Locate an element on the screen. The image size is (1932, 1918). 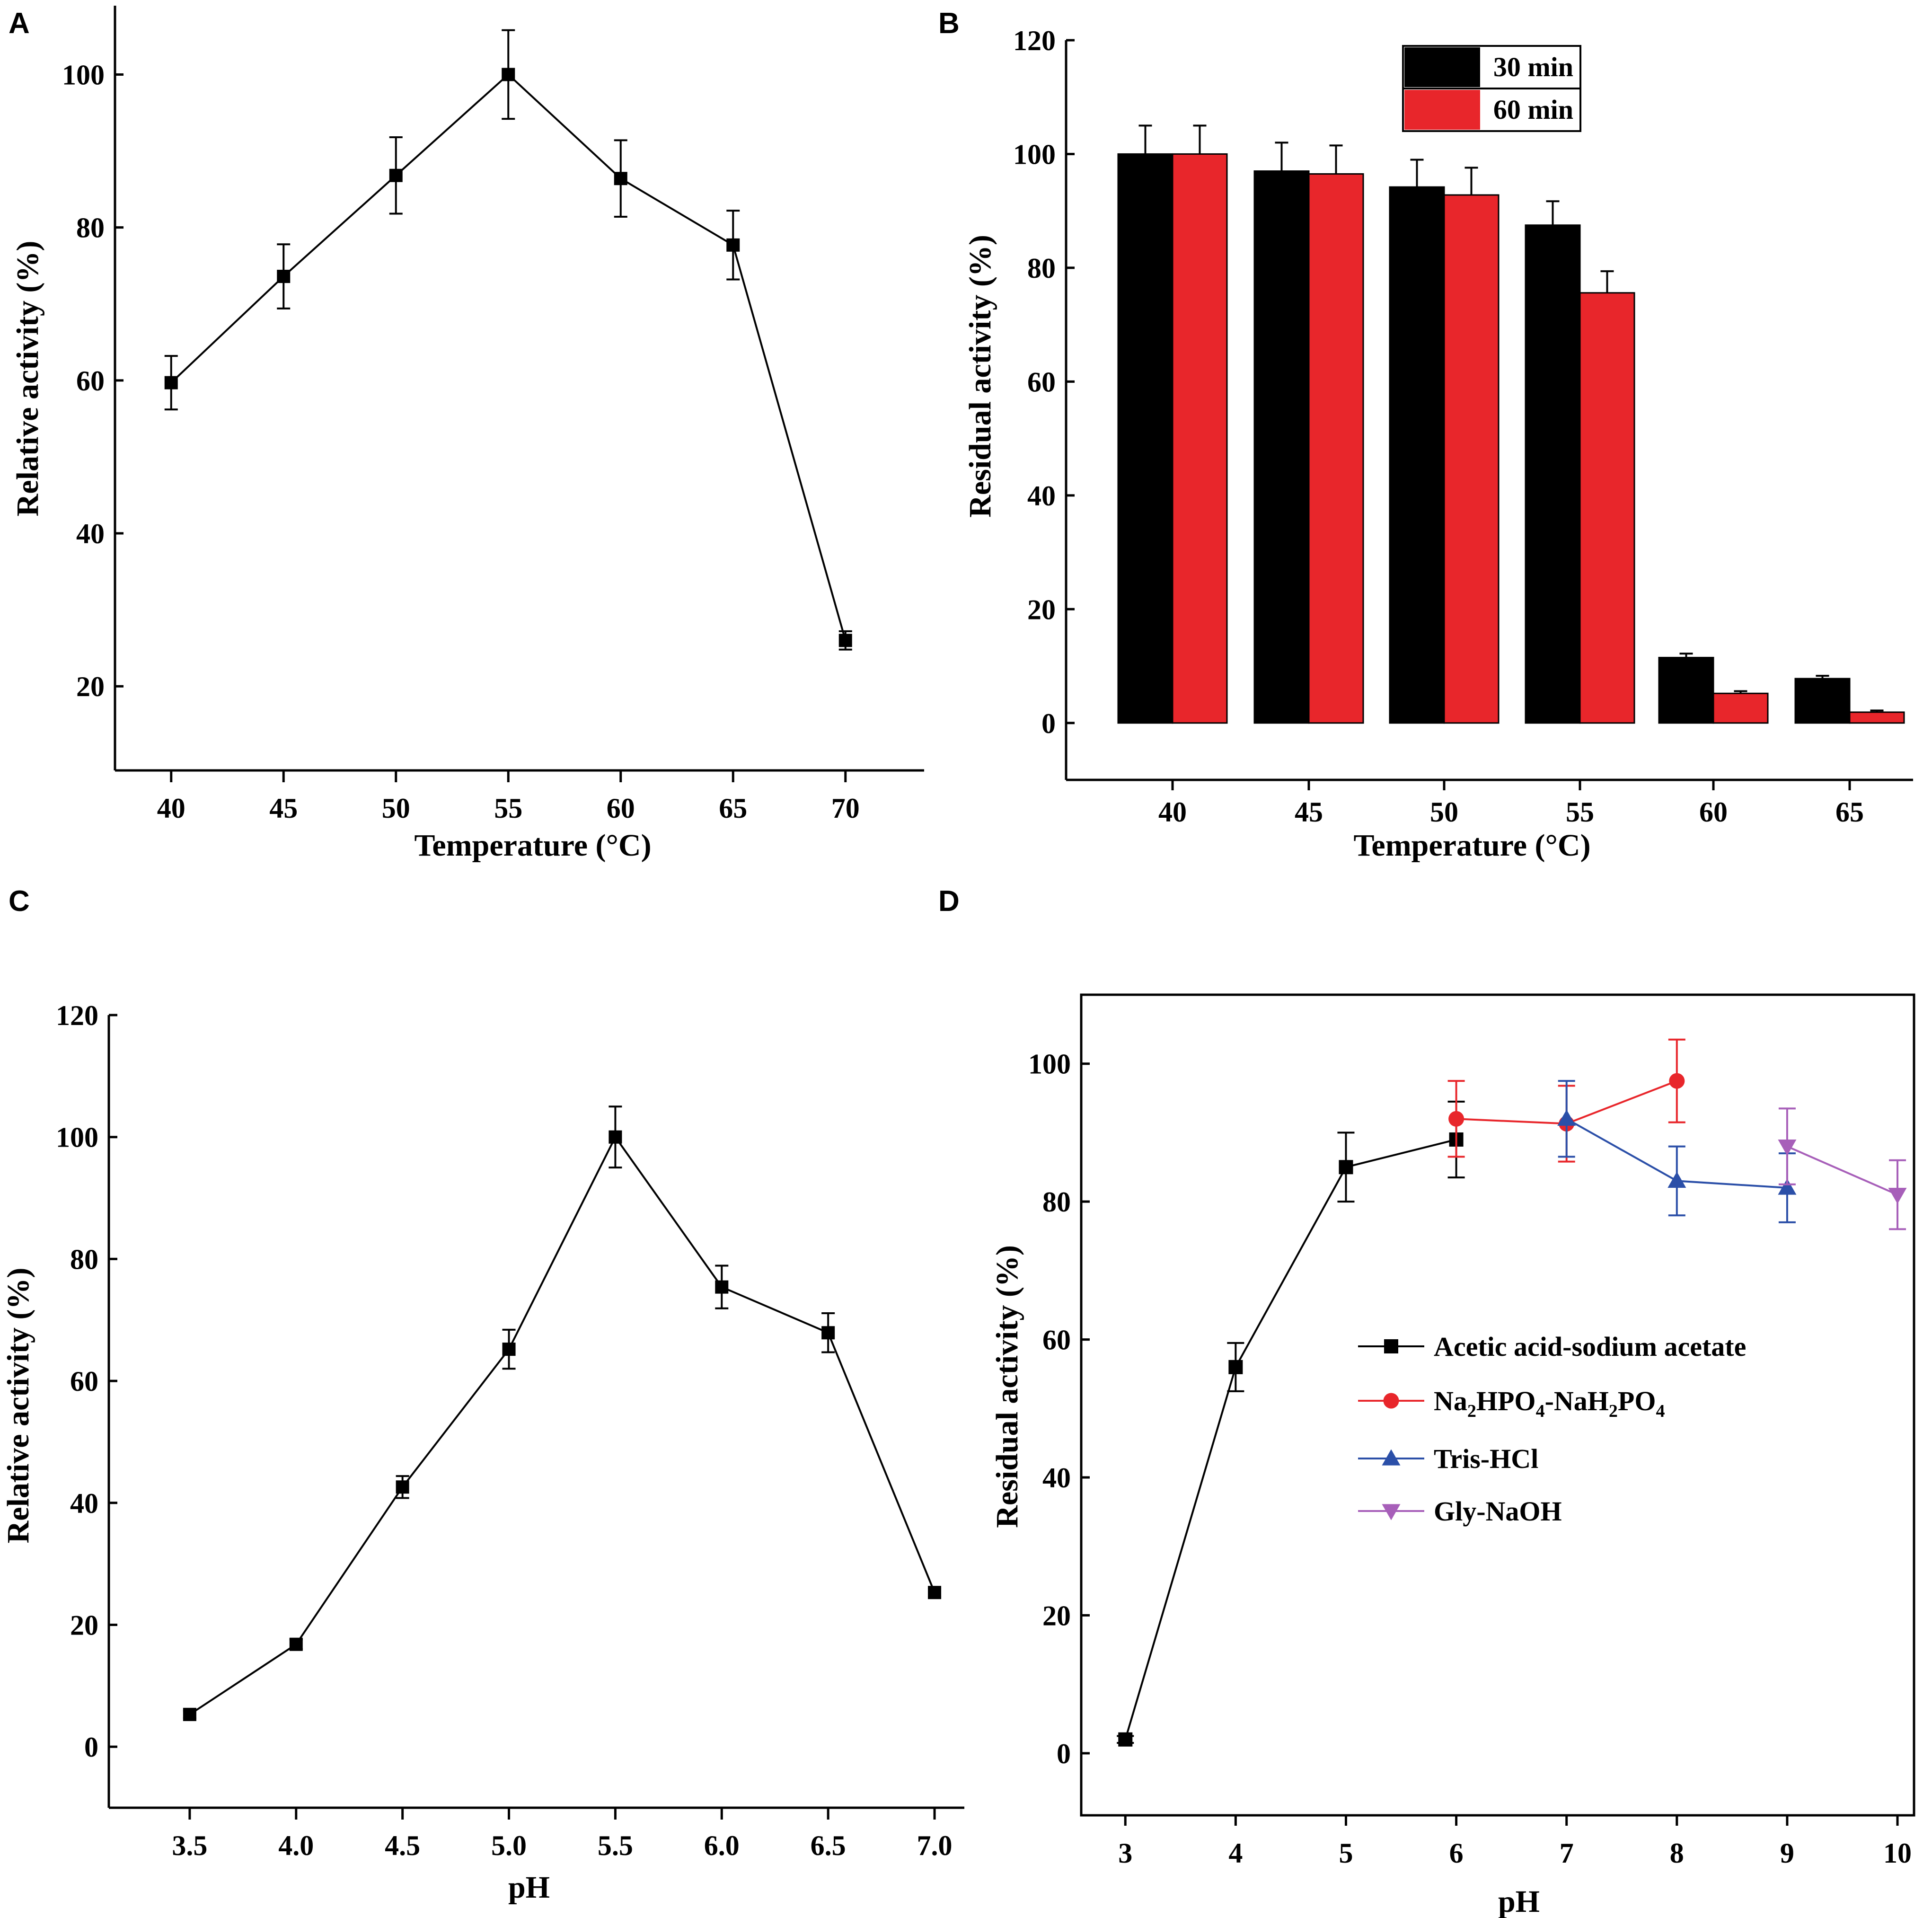
x-tick-label: 4 is located at coordinates (1235, 1854).